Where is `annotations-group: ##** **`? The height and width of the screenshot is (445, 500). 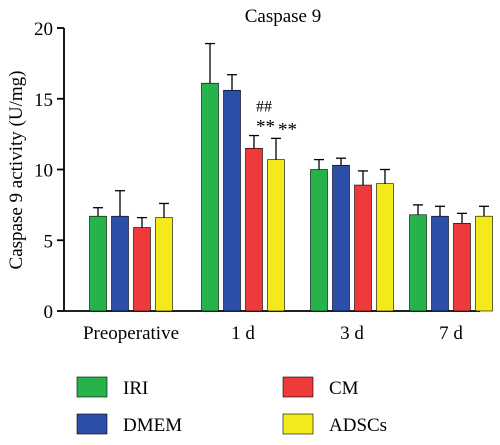 annotations-group: ##** ** is located at coordinates (276, 120).